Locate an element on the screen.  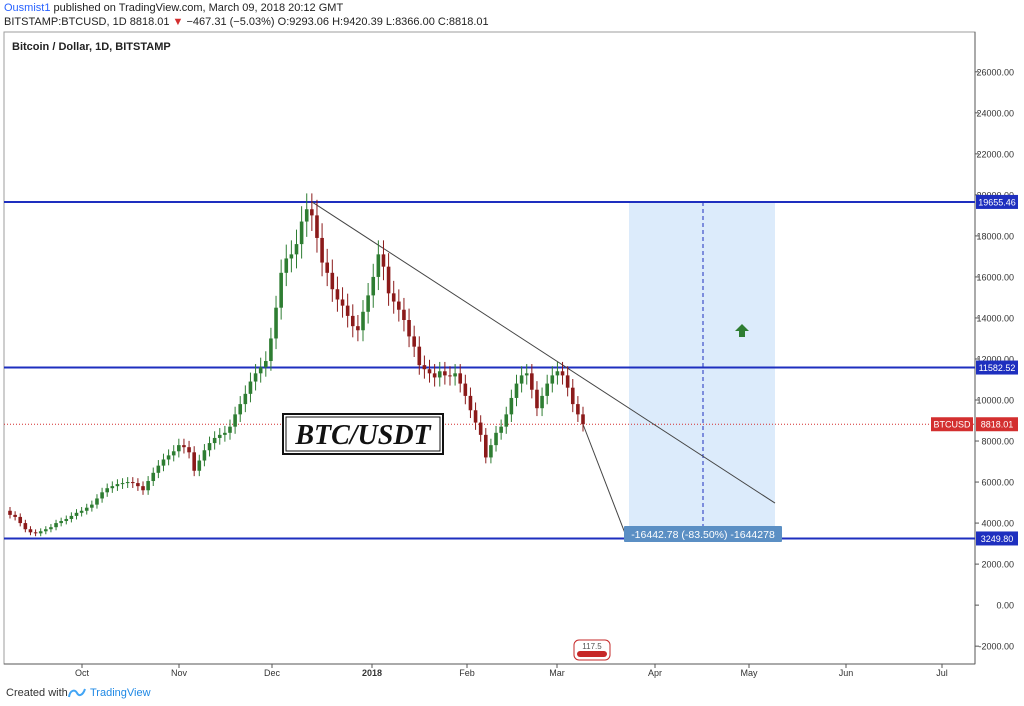
x-tick-label: Apr is located at coordinates (655, 673).